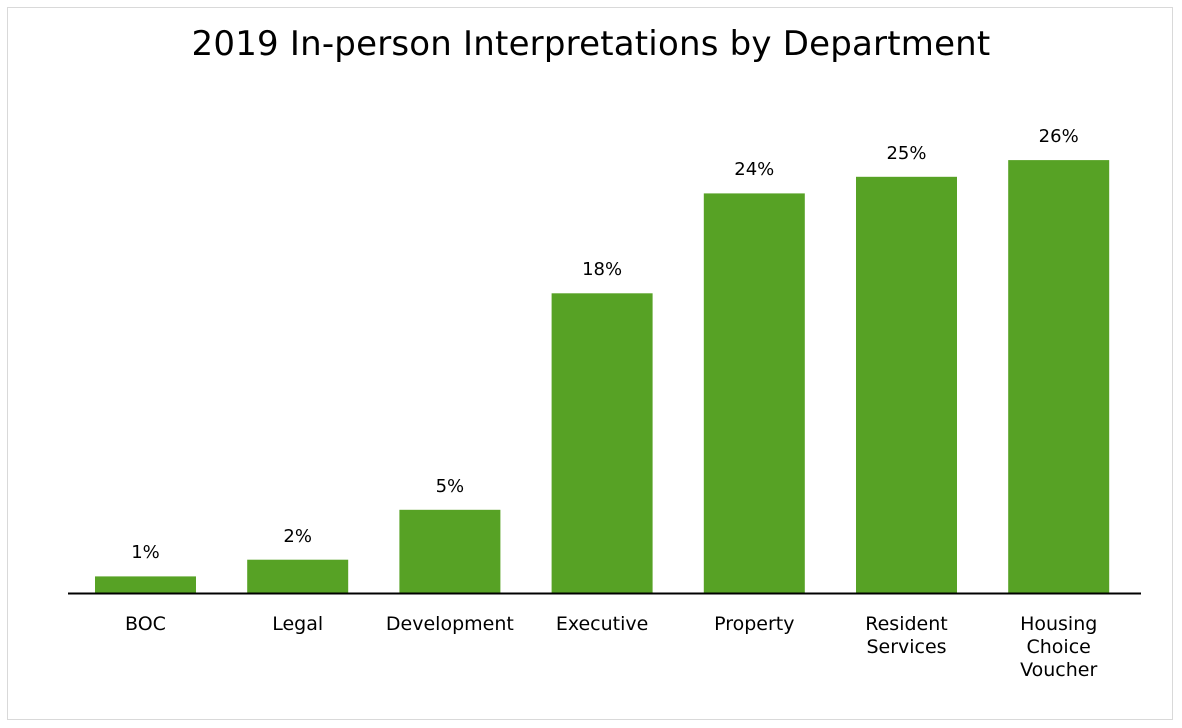  Describe the element at coordinates (145, 553) in the screenshot. I see `data-label: 1%` at that location.